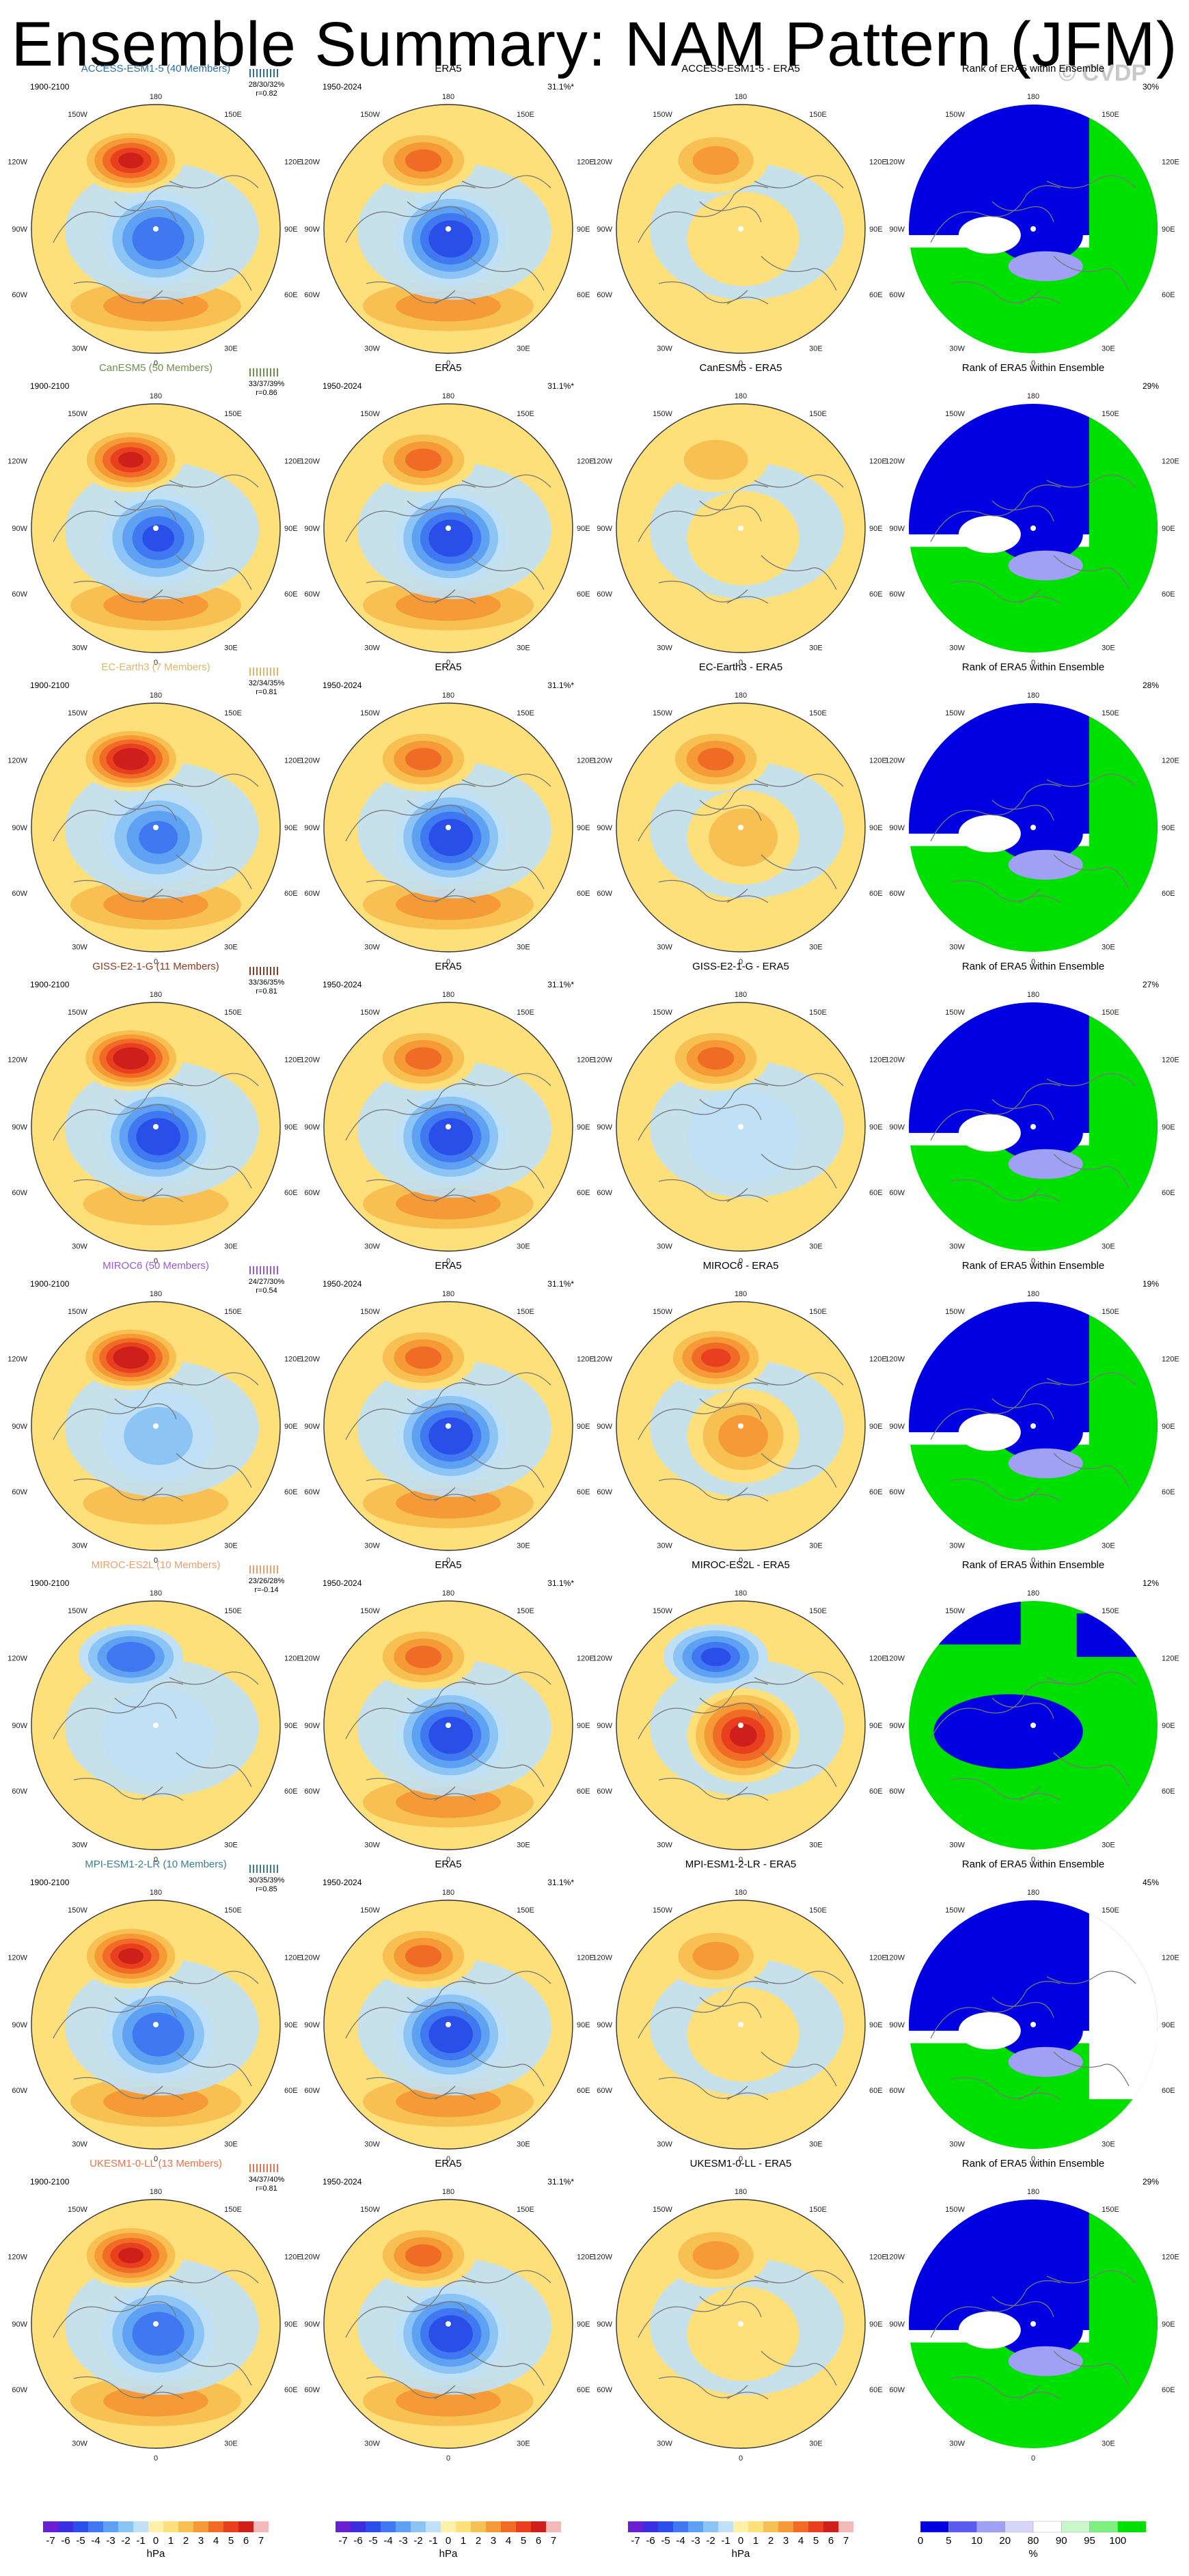  What do you see at coordinates (895, 461) in the screenshot?
I see `row-2-rank-lon-label-left-upper: 120W` at bounding box center [895, 461].